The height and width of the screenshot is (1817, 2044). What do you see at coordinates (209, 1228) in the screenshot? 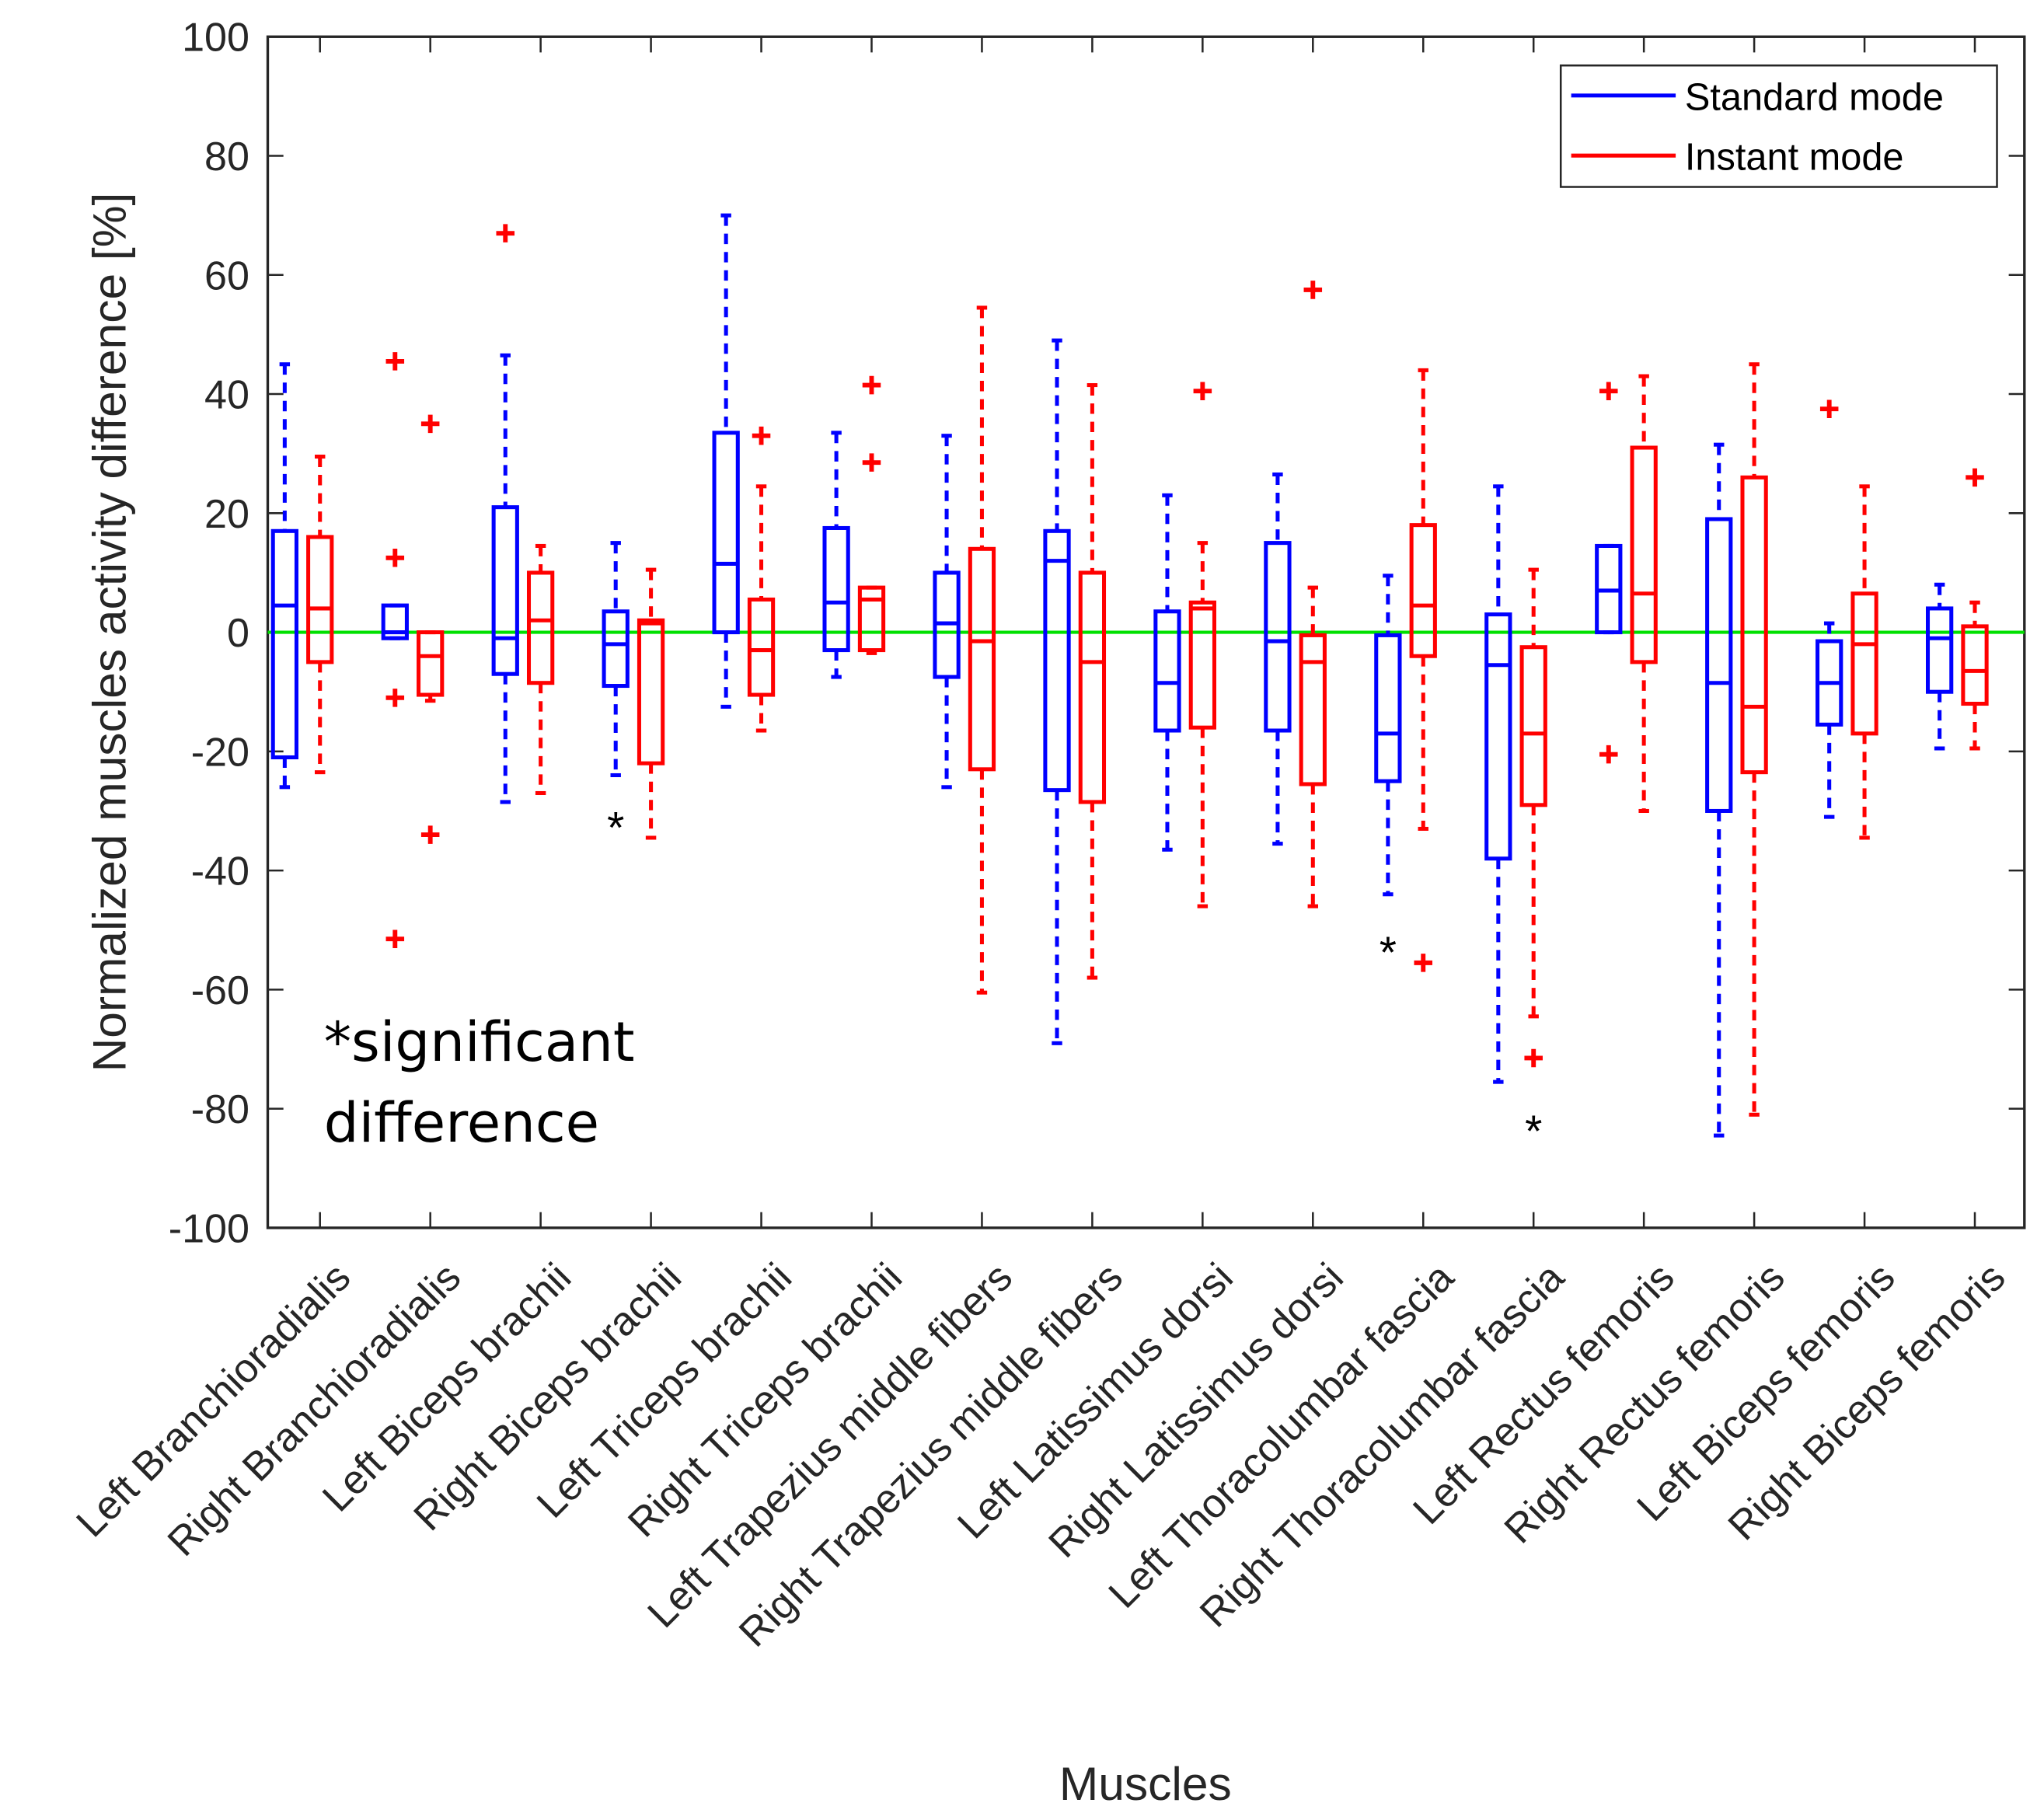
I see `y-tick-label: -100` at bounding box center [209, 1228].